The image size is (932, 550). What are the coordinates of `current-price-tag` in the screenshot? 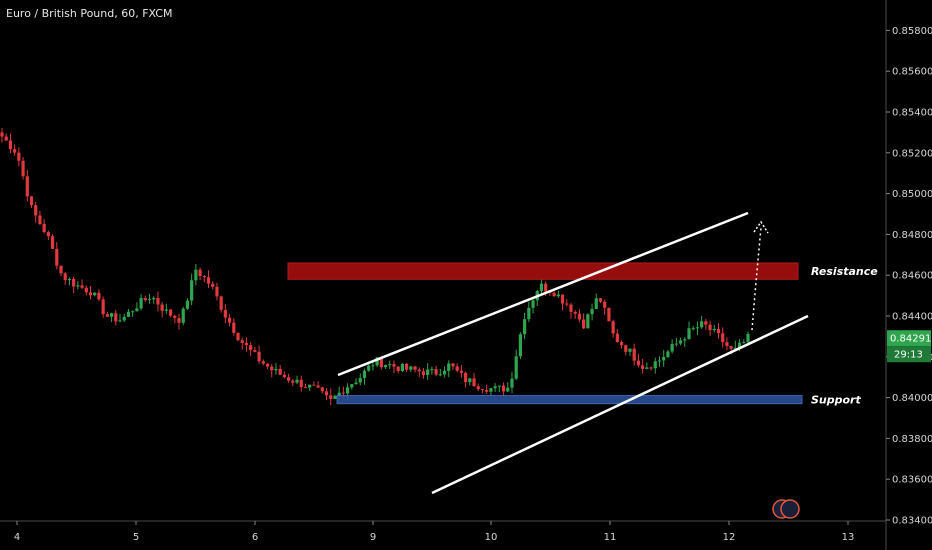 It's located at (909, 338).